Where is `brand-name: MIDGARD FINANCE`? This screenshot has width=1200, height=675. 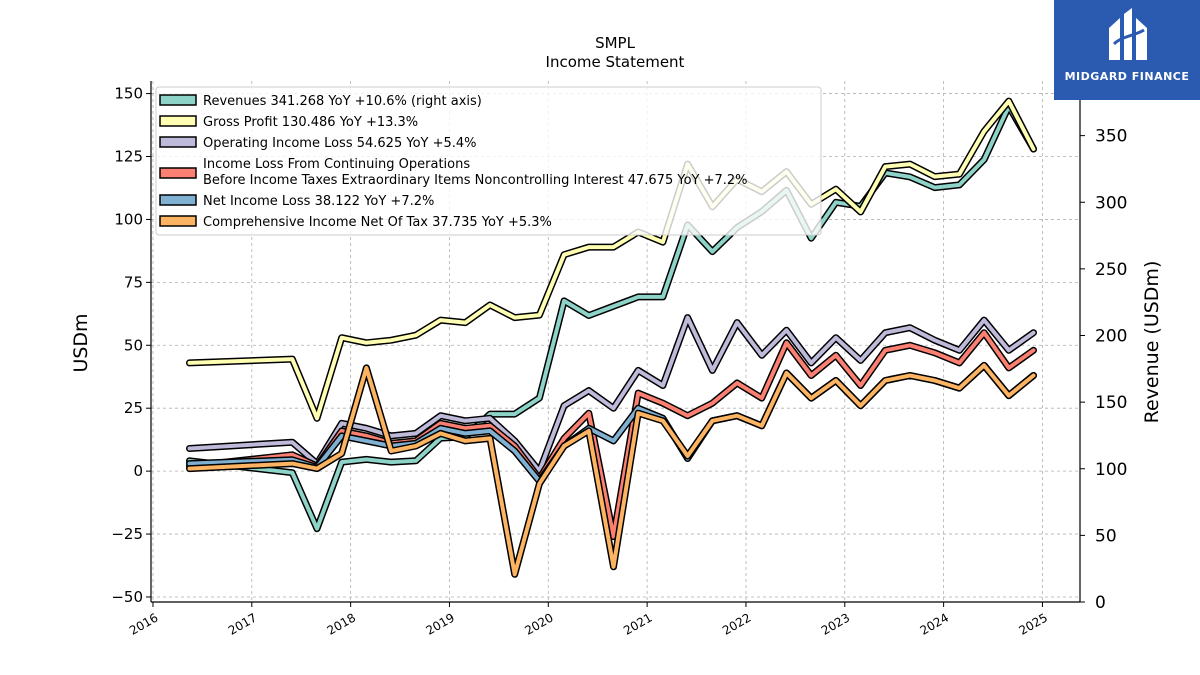 brand-name: MIDGARD FINANCE is located at coordinates (1127, 76).